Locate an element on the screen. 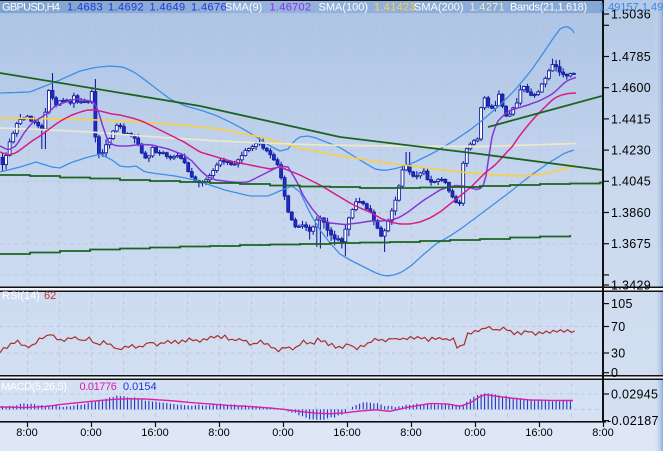  svg-text: 1.4649 is located at coordinates (168, 8).